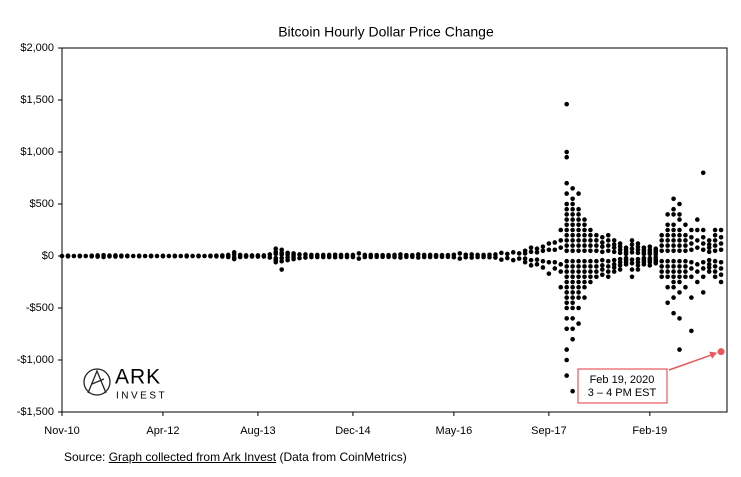 The image size is (741, 477). What do you see at coordinates (124, 384) in the screenshot?
I see `logo: ARK INVEST` at bounding box center [124, 384].